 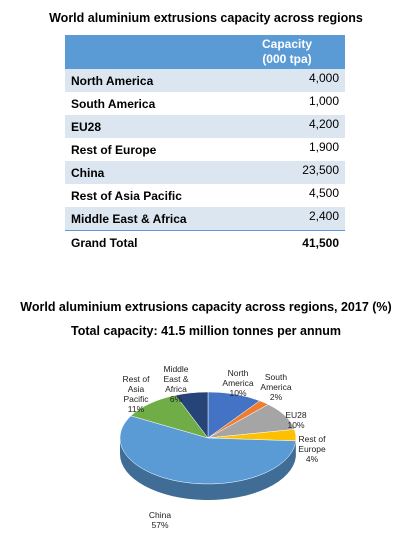 I want to click on region-cell: Middle East & Africa, so click(x=147, y=219).